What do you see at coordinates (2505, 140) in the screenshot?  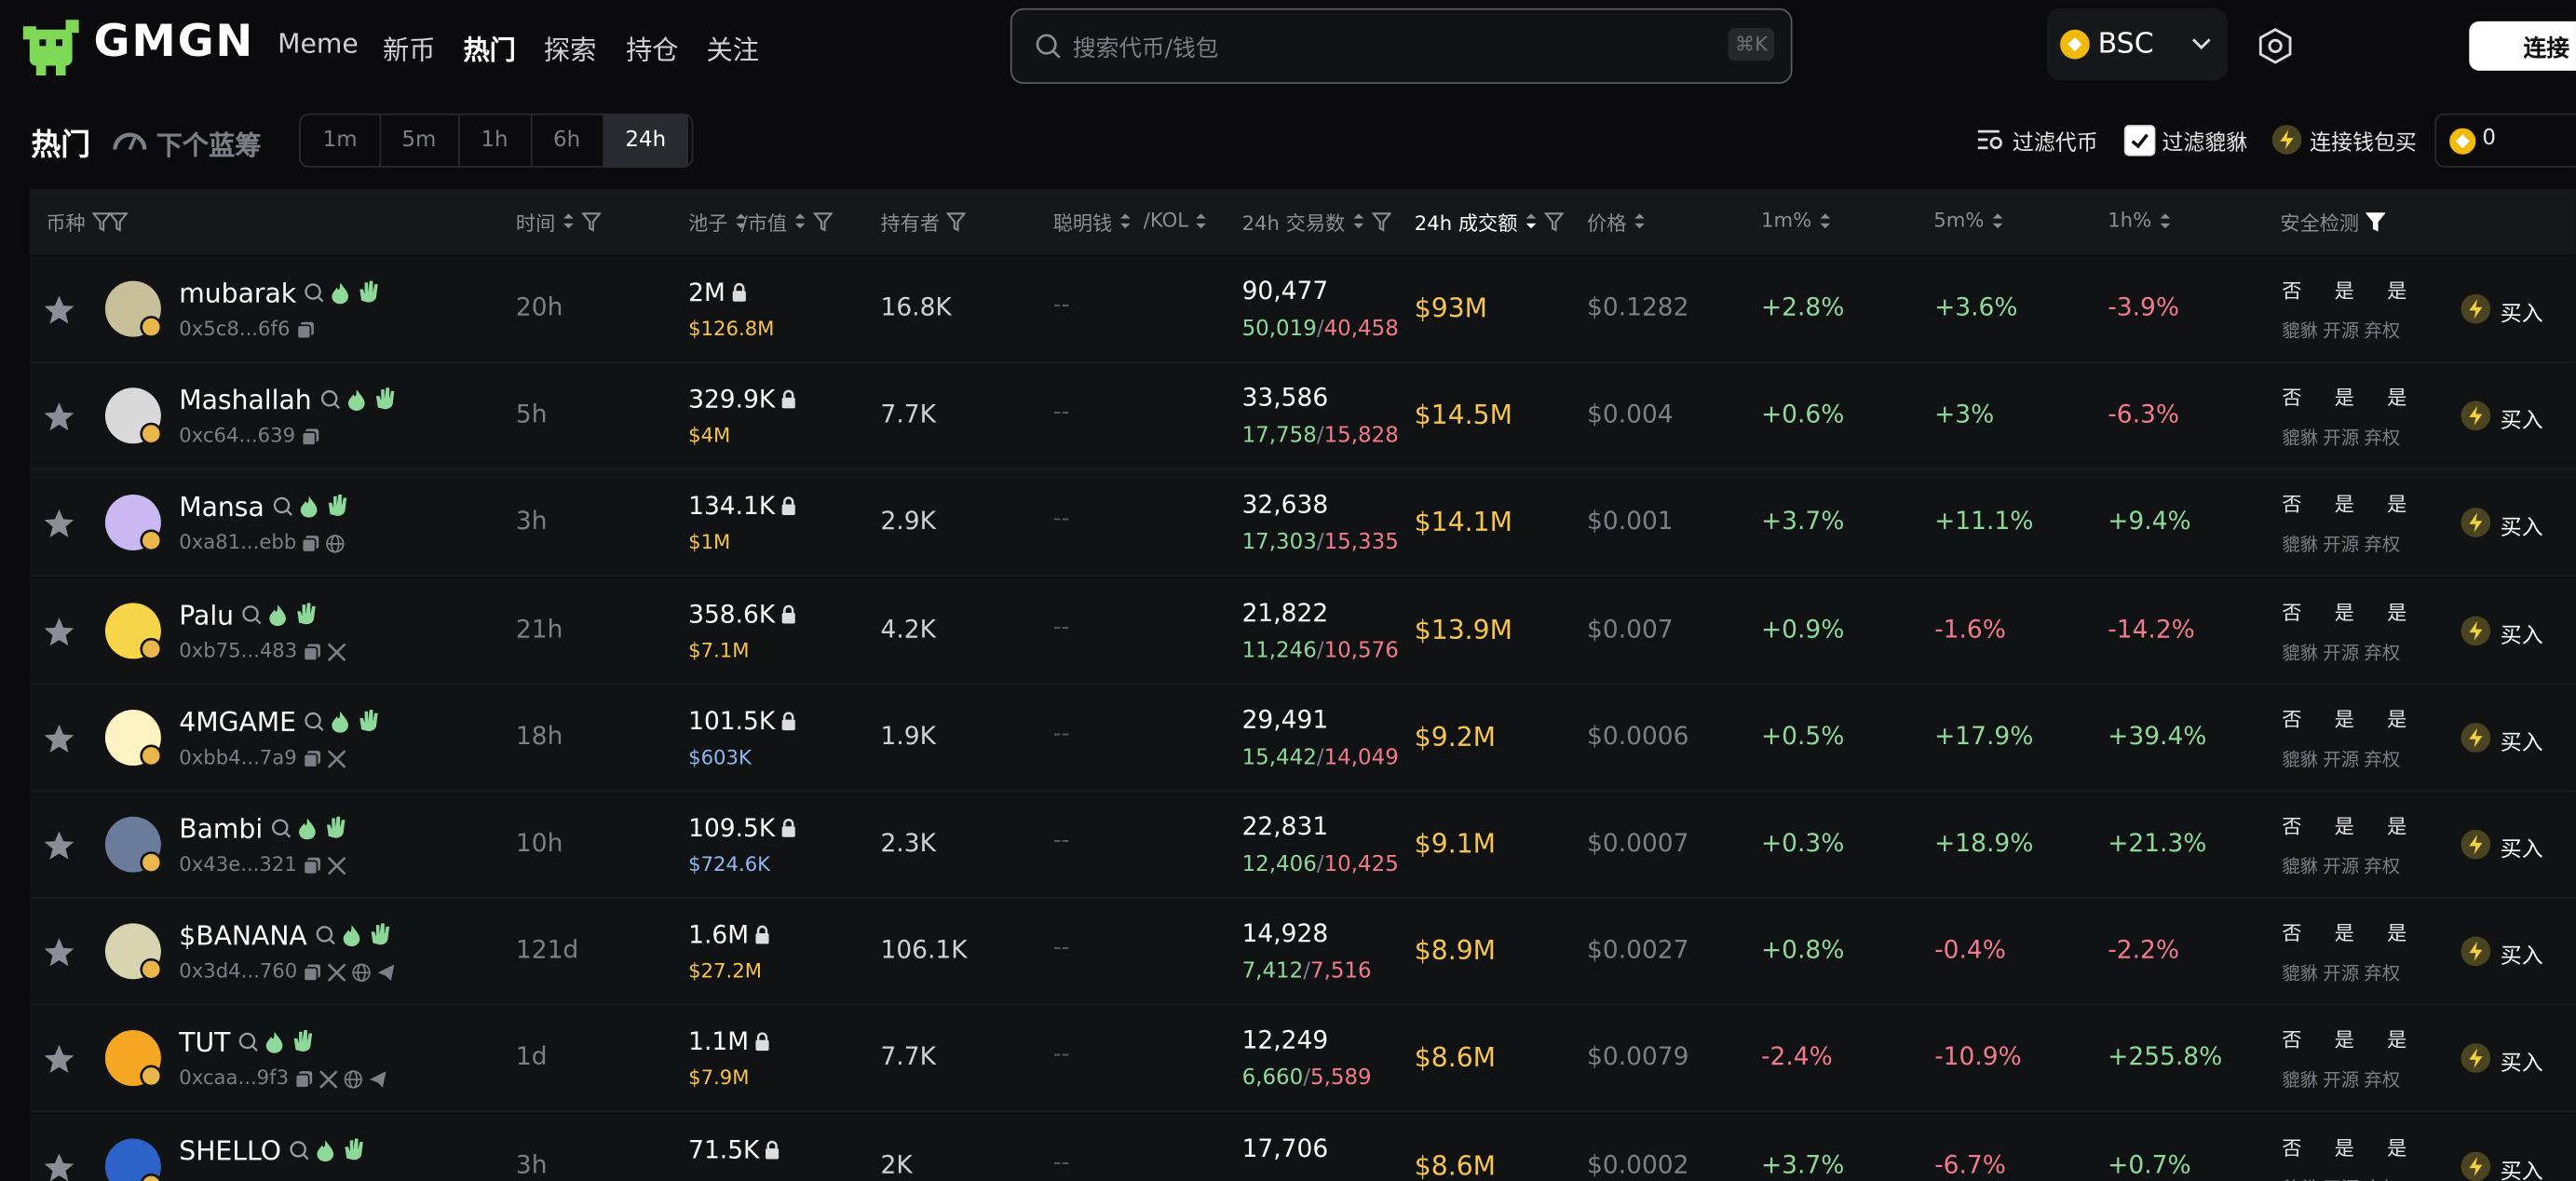 I see `quick-buy-input: 0` at bounding box center [2505, 140].